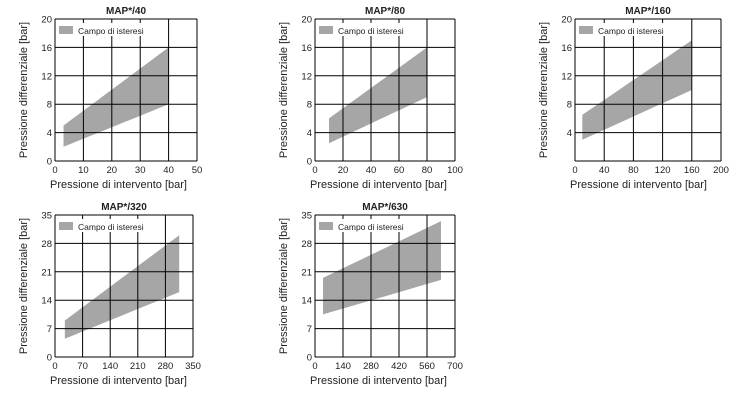 This screenshot has height=406, width=751. Describe the element at coordinates (721, 170) in the screenshot. I see `x-tick-label: 200` at that location.